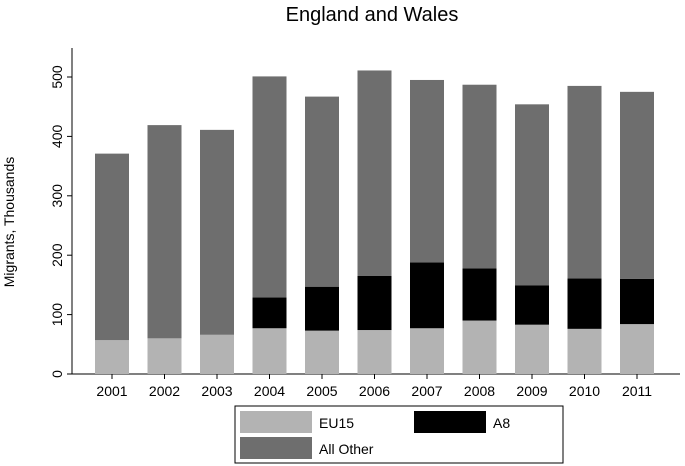 The width and height of the screenshot is (685, 466). I want to click on legend-swatch-a8, so click(450, 422).